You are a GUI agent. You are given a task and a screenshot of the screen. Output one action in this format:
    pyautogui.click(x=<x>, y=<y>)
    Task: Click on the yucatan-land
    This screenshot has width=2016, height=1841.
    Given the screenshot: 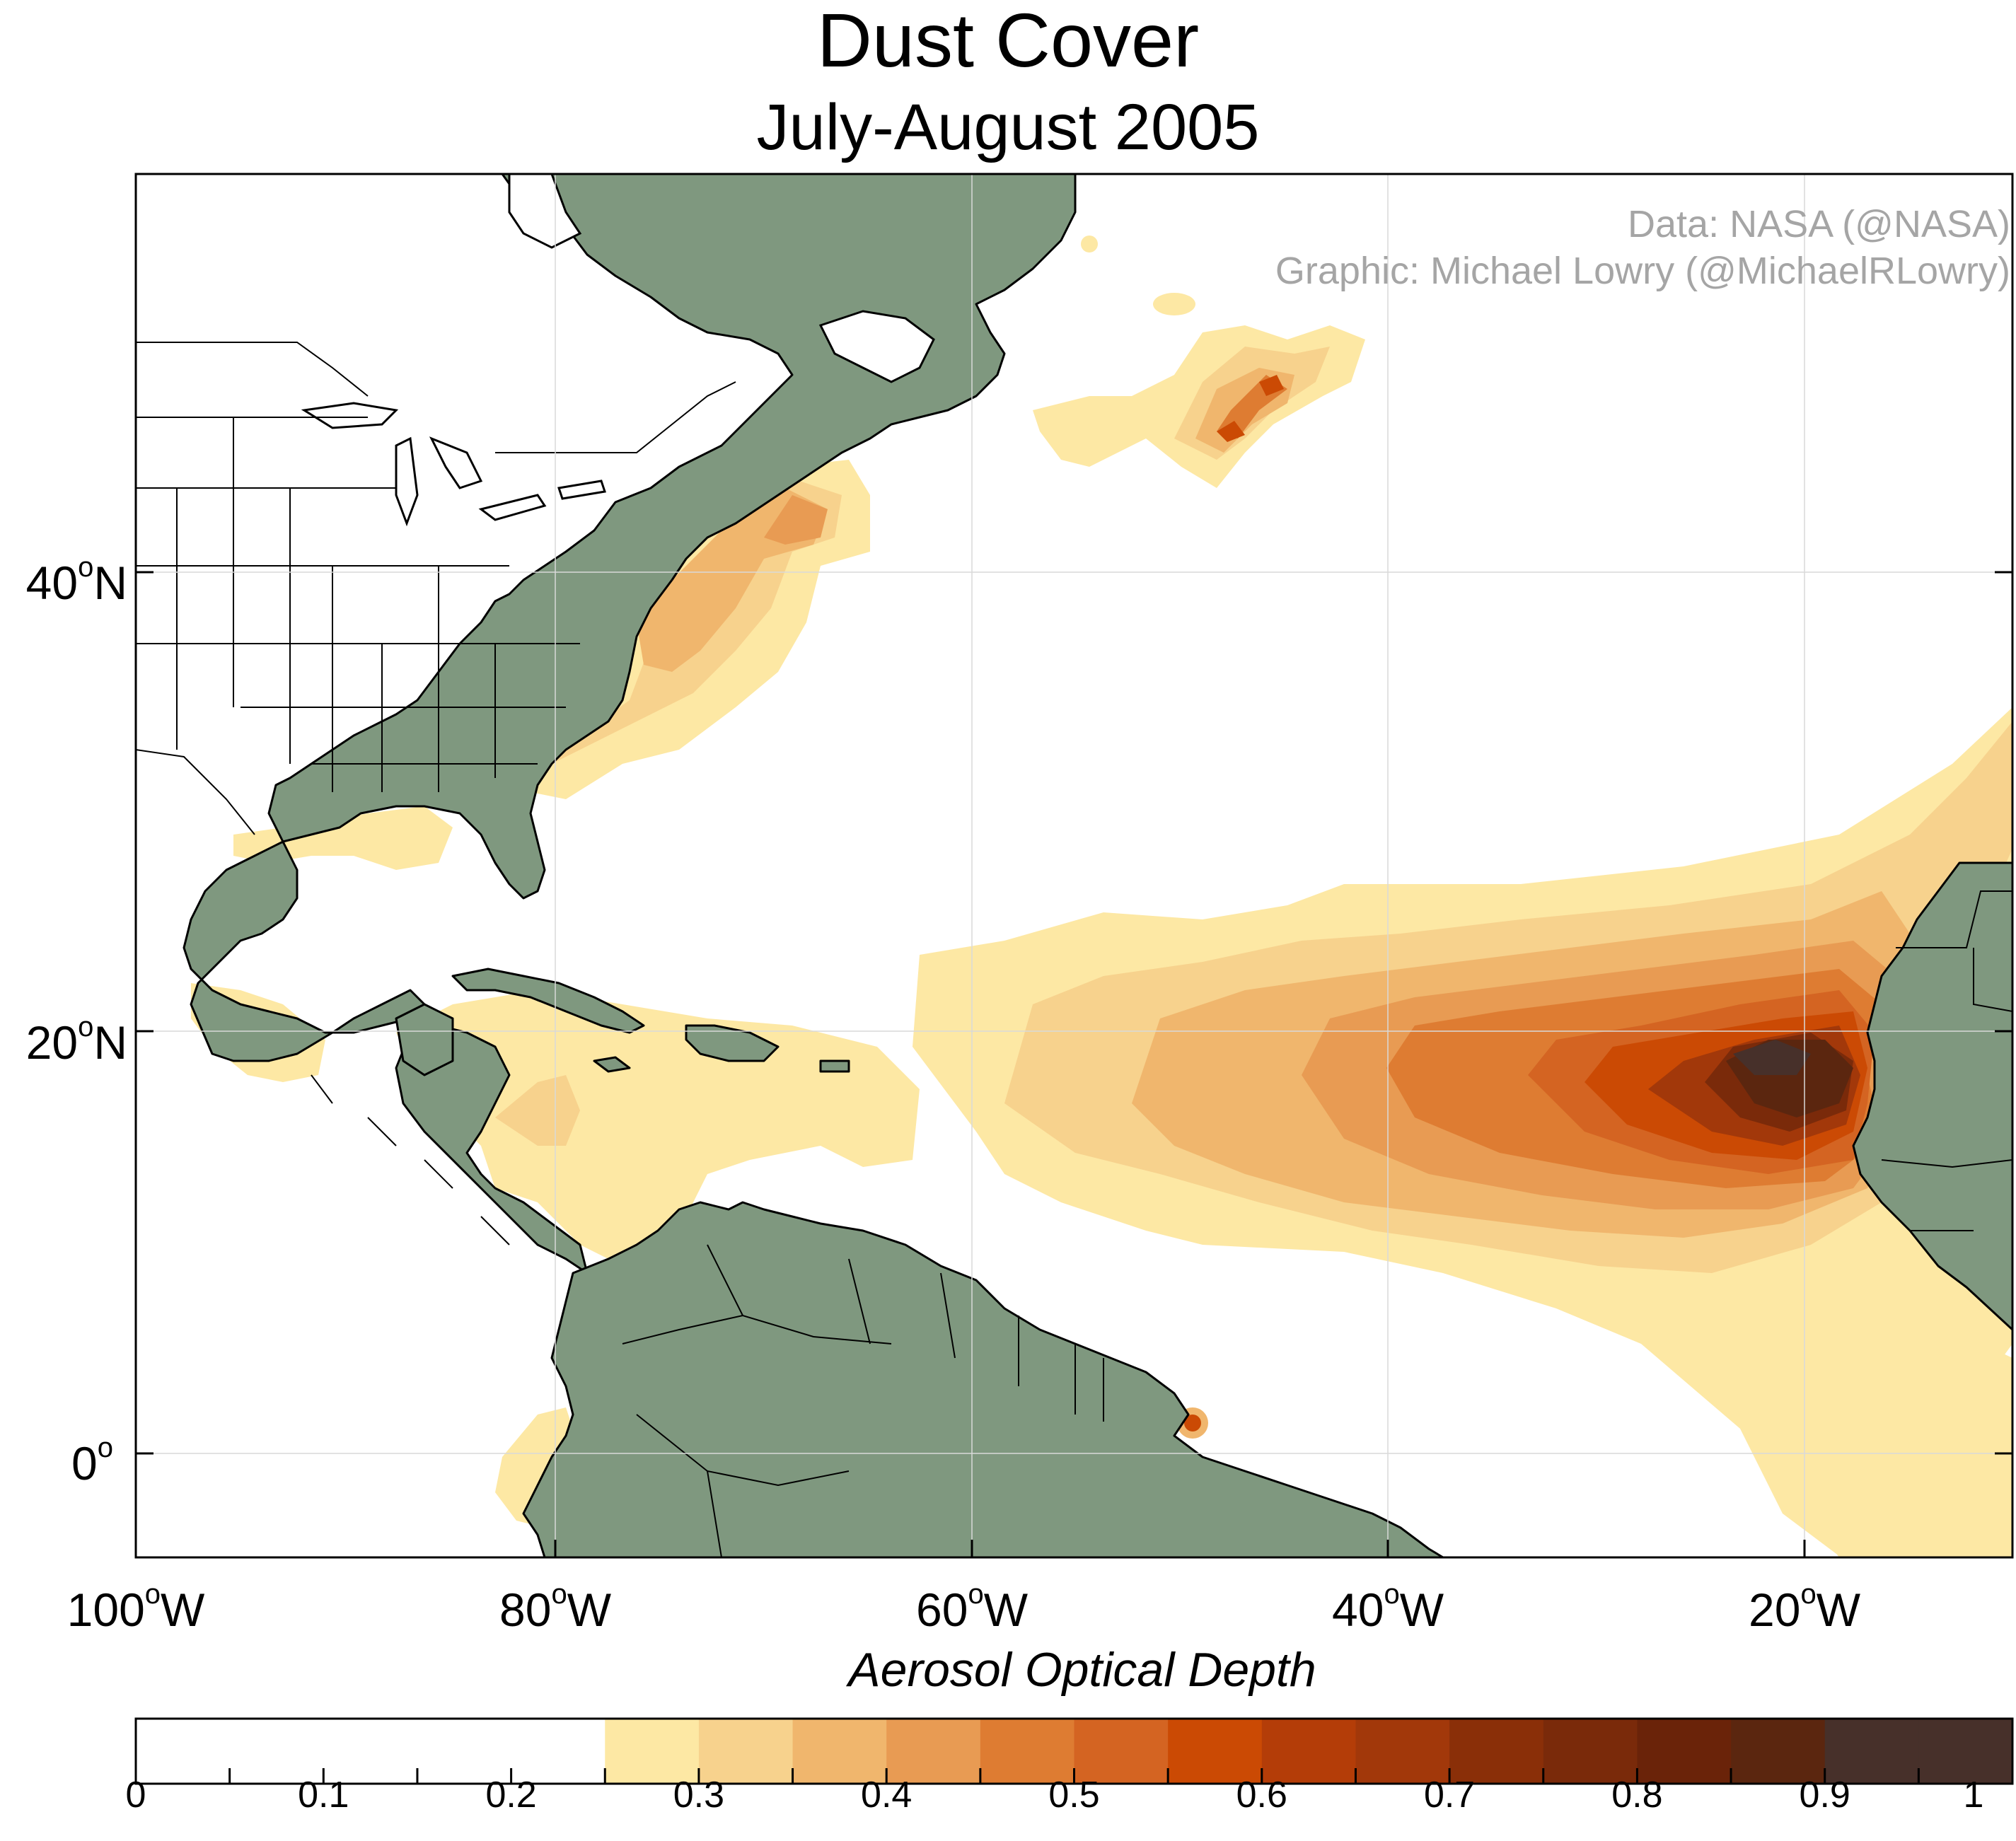 What is the action you would take?
    pyautogui.click(x=425, y=1039)
    